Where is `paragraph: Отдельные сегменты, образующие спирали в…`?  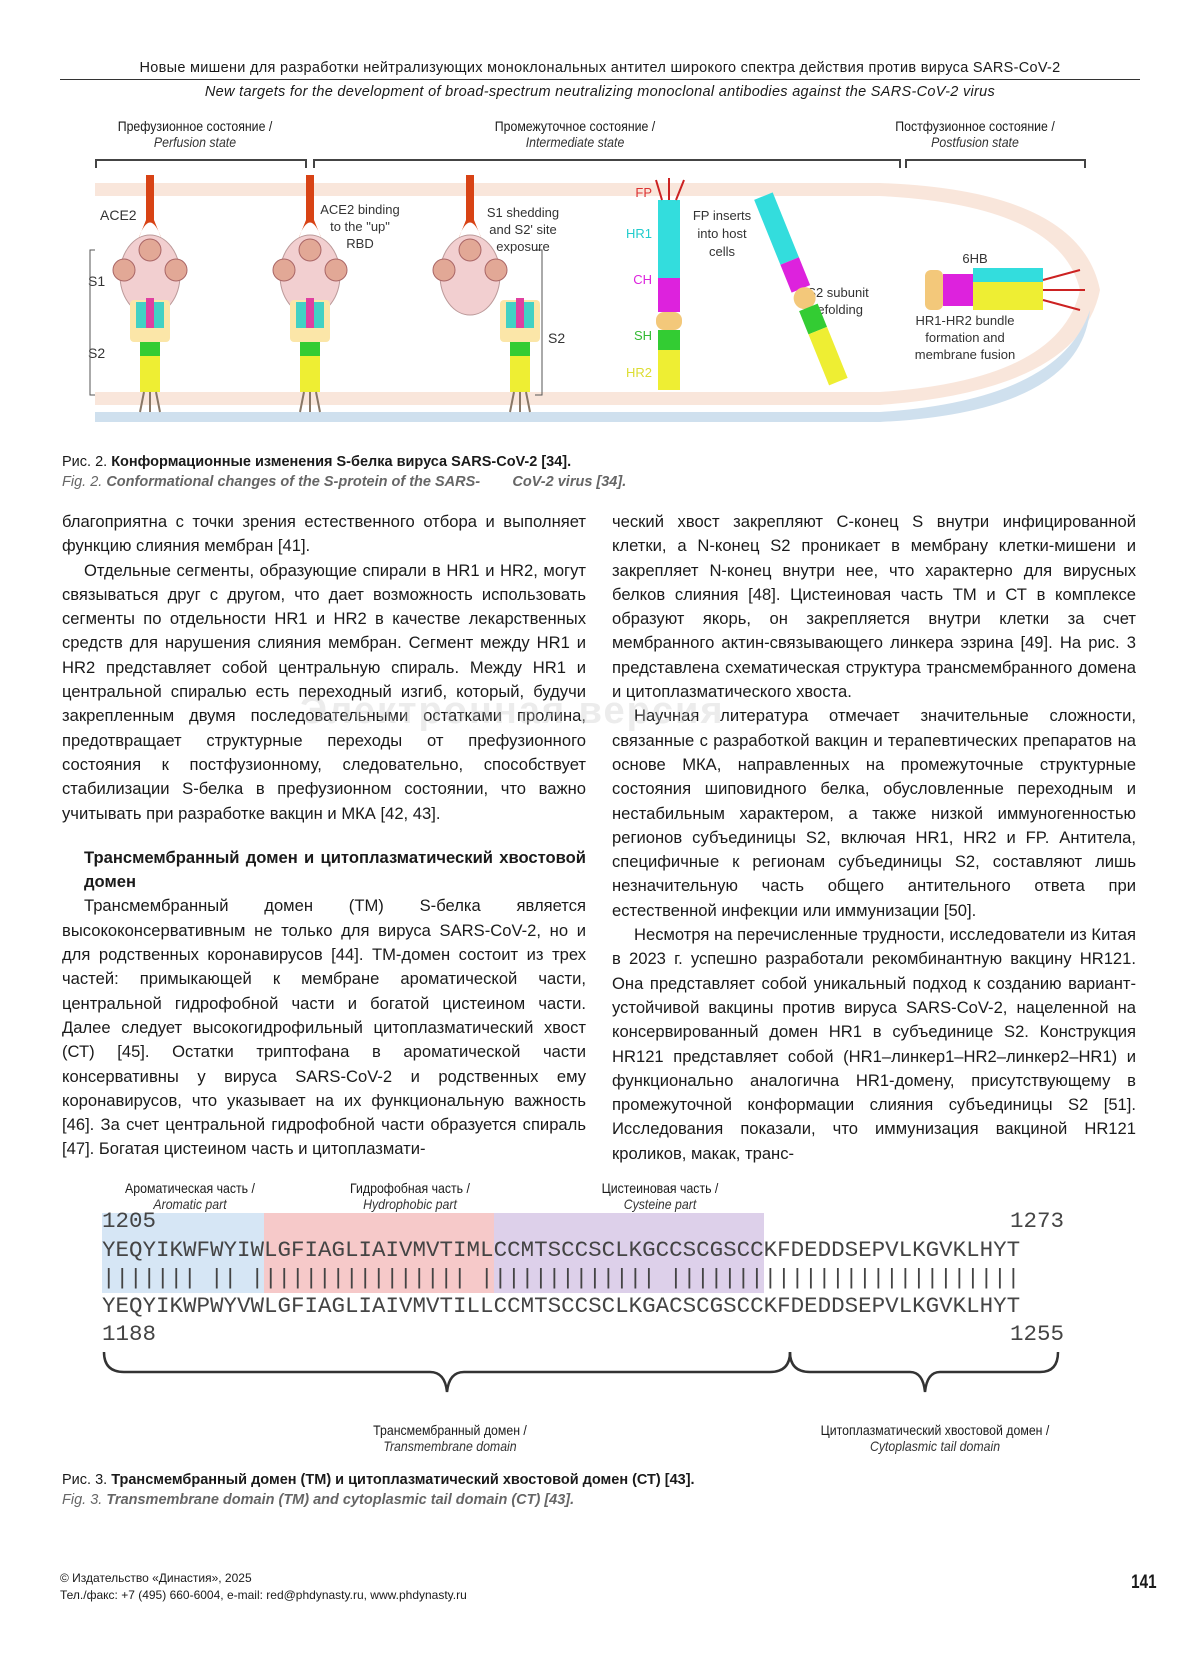 paragraph: Отдельные сегменты, образующие спирали в… is located at coordinates (324, 691).